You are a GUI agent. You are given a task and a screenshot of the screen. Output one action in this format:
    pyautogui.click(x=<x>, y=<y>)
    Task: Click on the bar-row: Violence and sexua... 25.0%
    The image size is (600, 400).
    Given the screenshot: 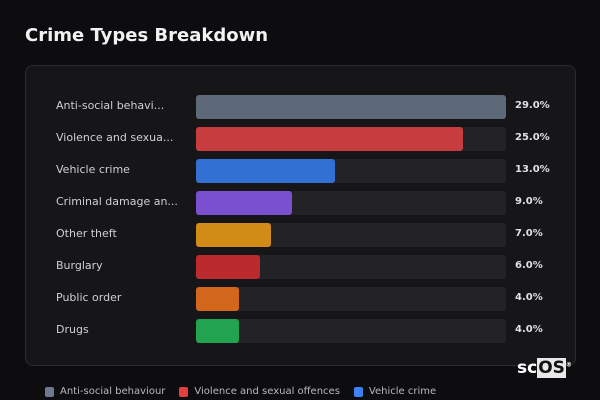 What is the action you would take?
    pyautogui.click(x=300, y=139)
    